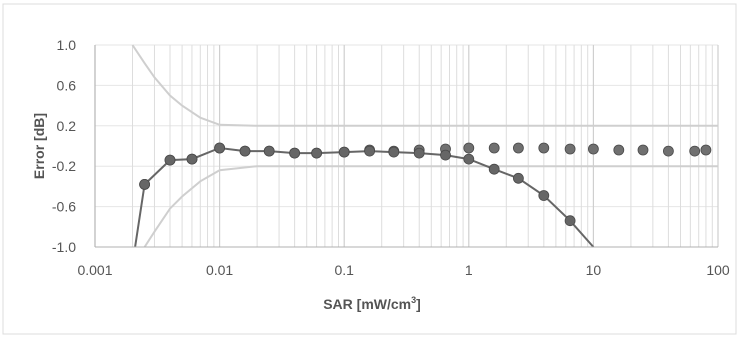  What do you see at coordinates (67, 85) in the screenshot?
I see `y-tick-label: 0.6` at bounding box center [67, 85].